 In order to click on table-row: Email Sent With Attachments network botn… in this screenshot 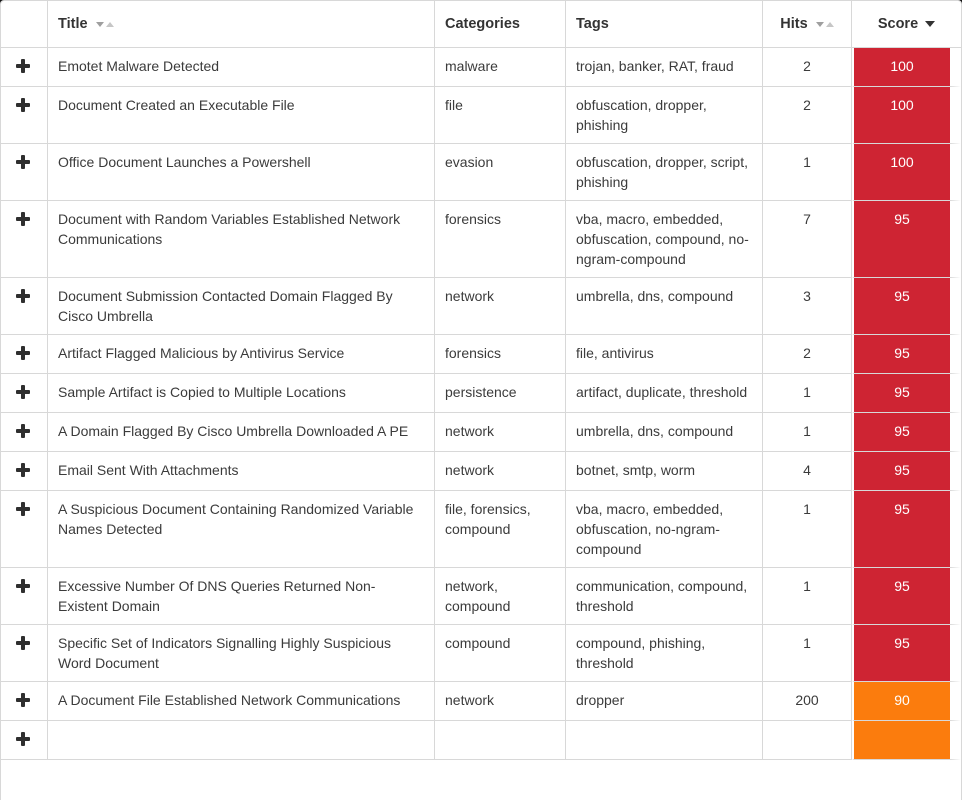, I will do `click(481, 471)`.